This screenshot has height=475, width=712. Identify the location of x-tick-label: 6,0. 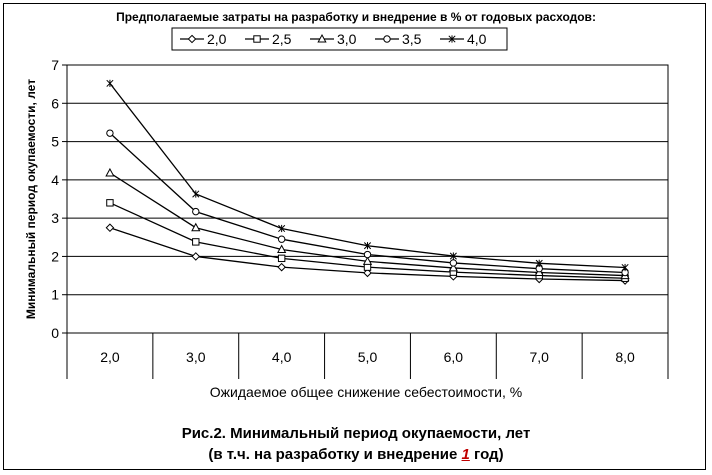
(454, 357).